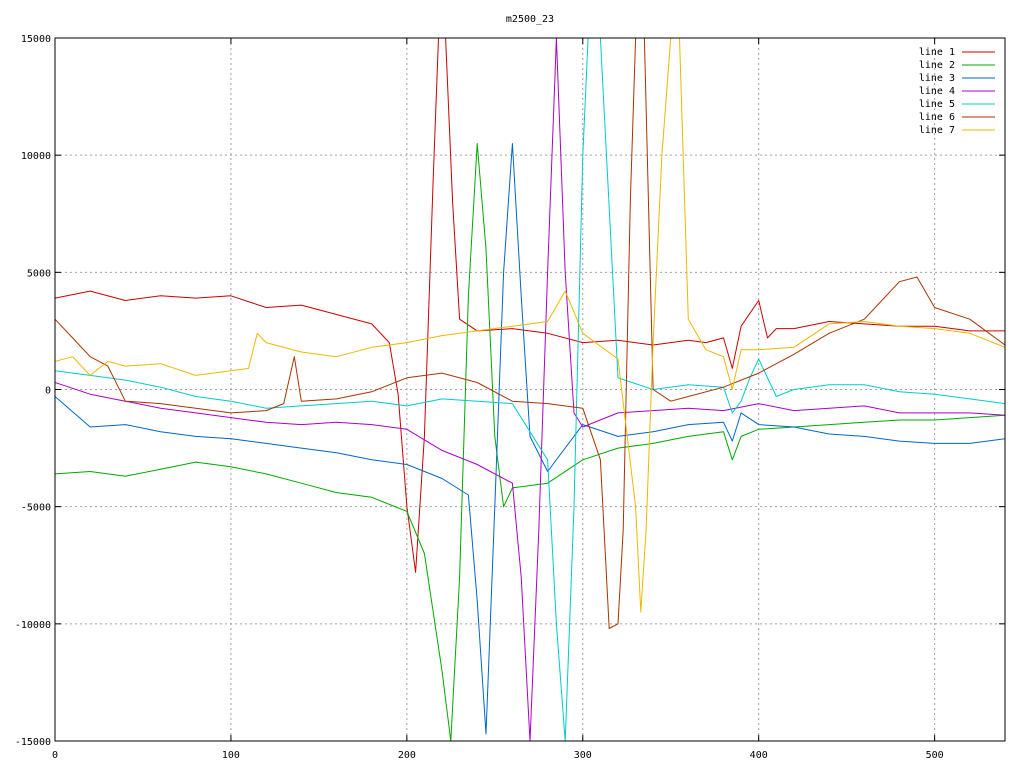 The image size is (1024, 768). What do you see at coordinates (36, 508) in the screenshot?
I see `y-tick-label: -5000` at bounding box center [36, 508].